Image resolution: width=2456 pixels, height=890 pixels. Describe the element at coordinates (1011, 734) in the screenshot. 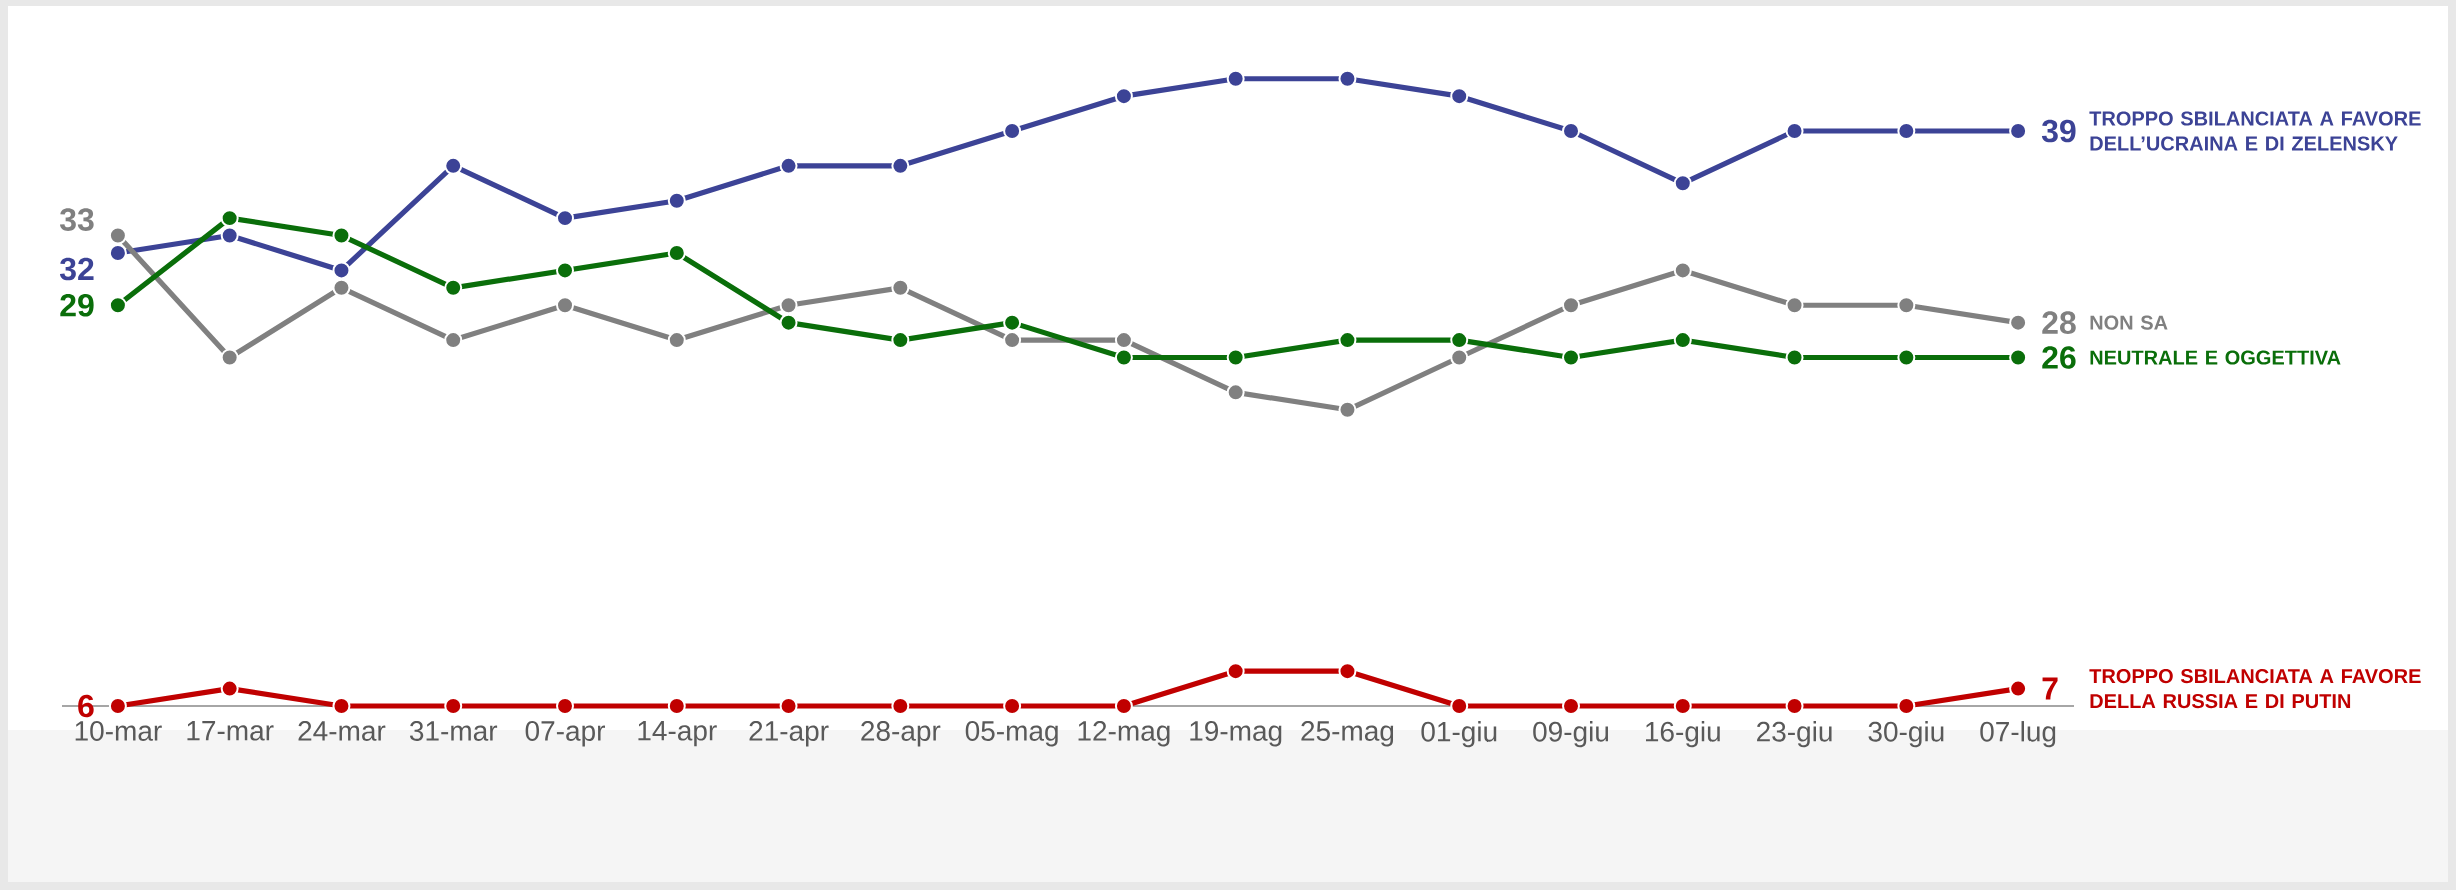

I see `x-tick-label: 05-mag` at that location.